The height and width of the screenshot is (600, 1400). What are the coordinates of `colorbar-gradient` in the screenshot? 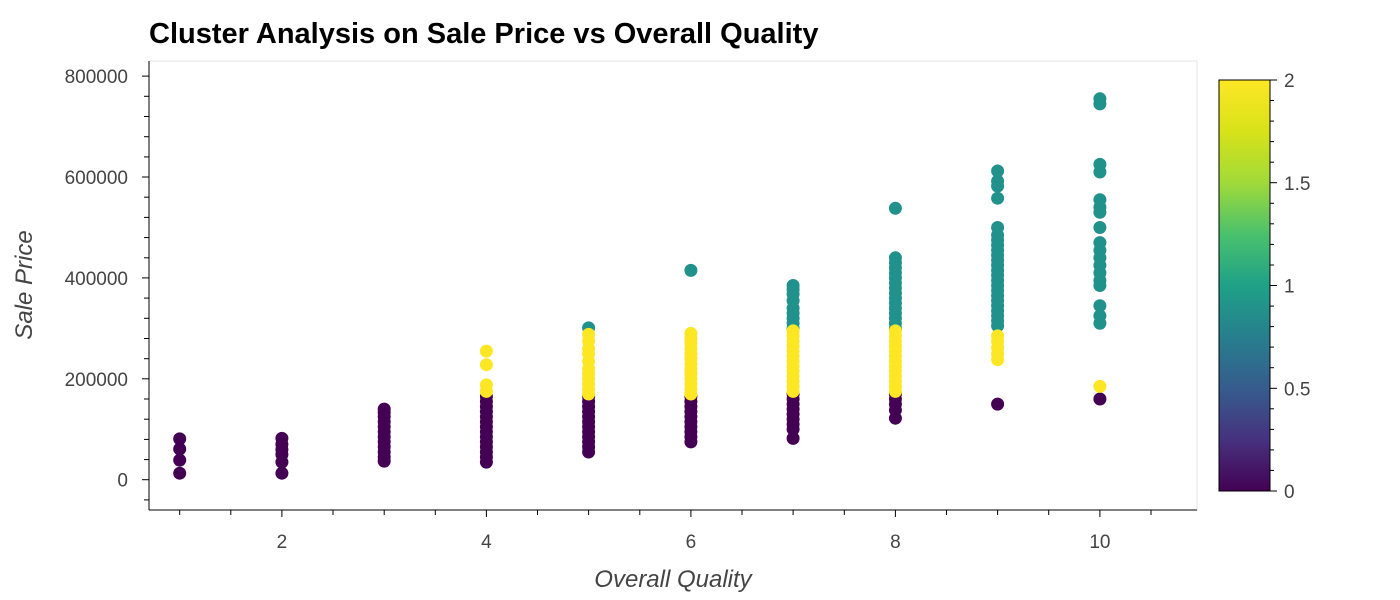 It's located at (1244, 285).